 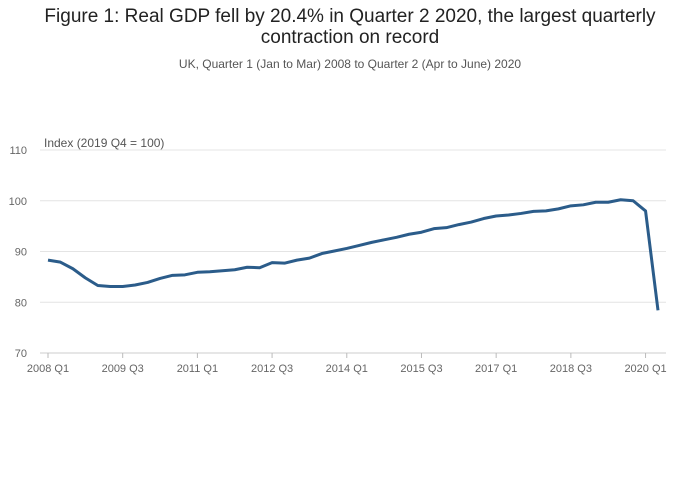 What do you see at coordinates (421, 369) in the screenshot?
I see `x-tick-label-5: 2015 Q3` at bounding box center [421, 369].